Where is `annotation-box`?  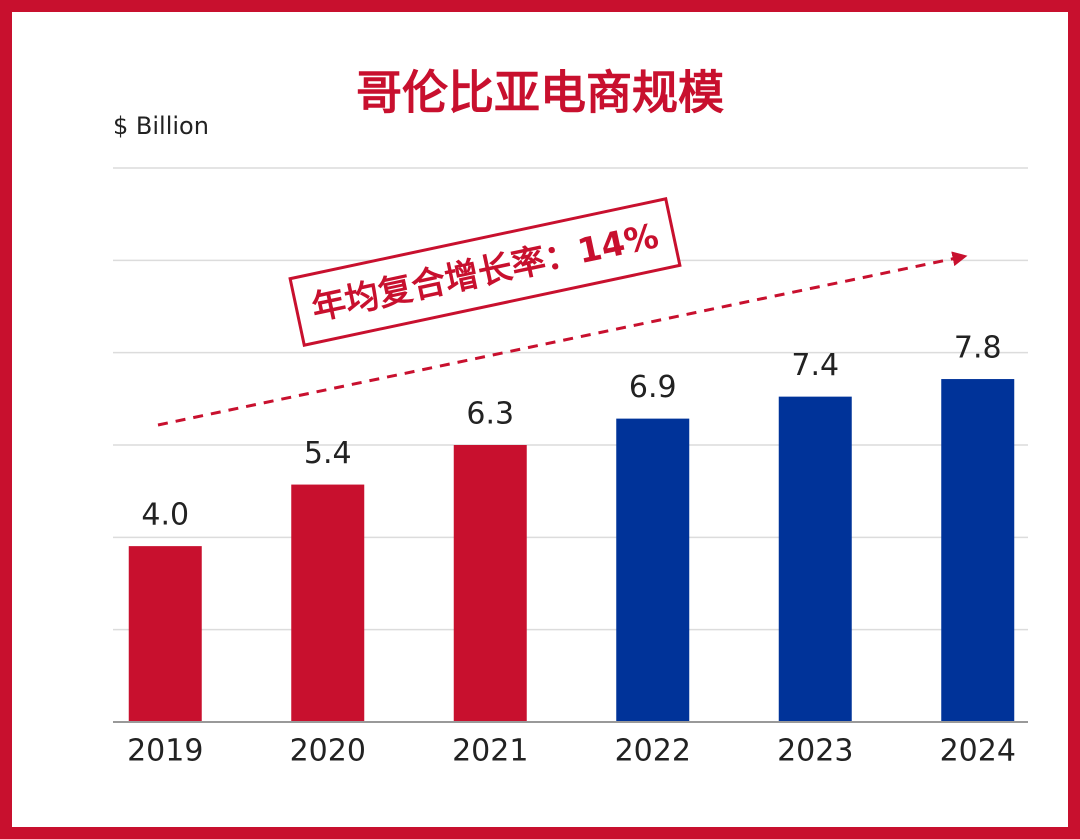
annotation-box is located at coordinates (485, 272).